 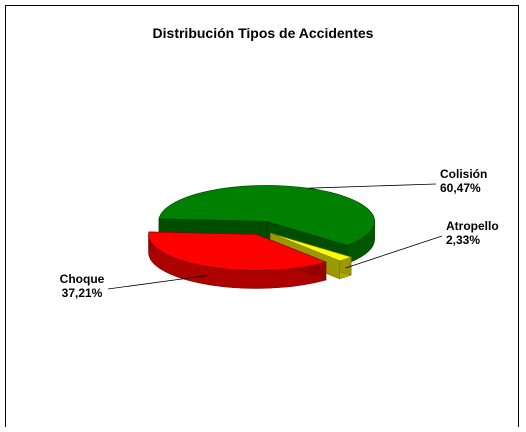 What do you see at coordinates (82, 293) in the screenshot?
I see `slice-value-label: 37,21%` at bounding box center [82, 293].